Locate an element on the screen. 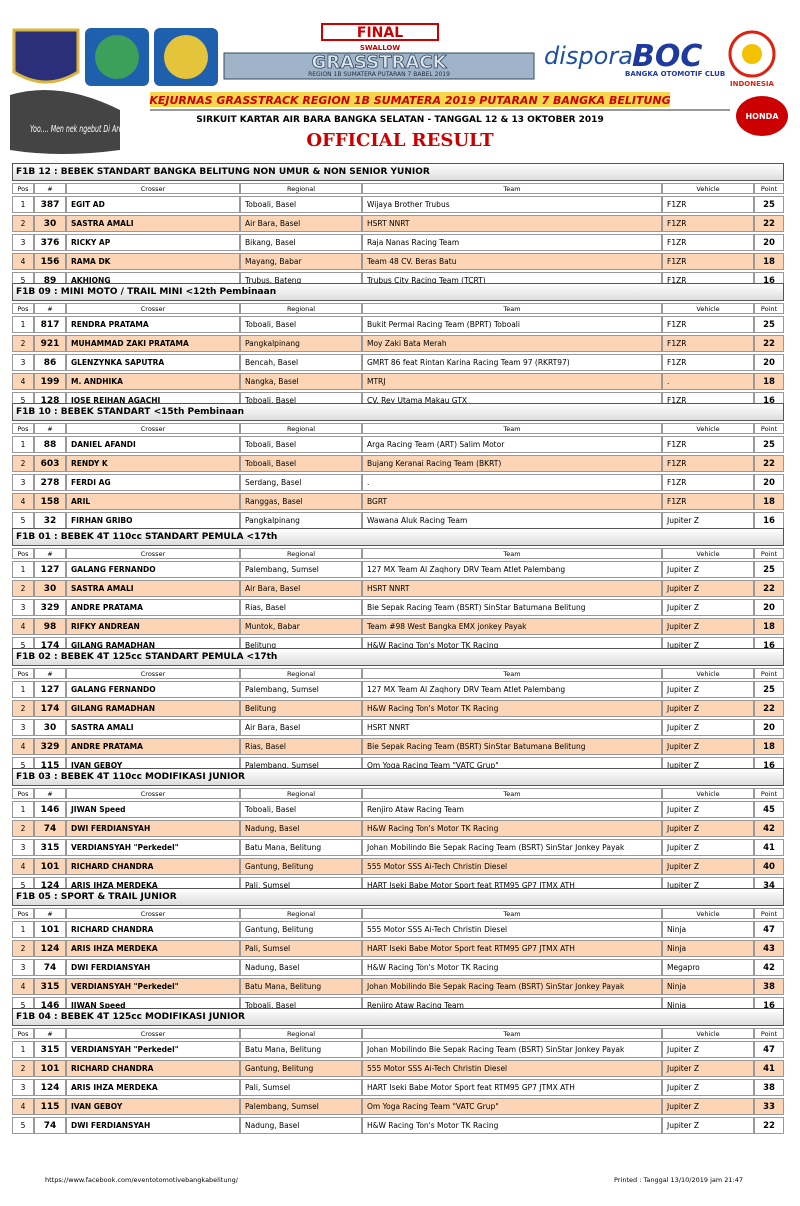 The image size is (800, 1206). cell: IVAN GEBOY is located at coordinates (153, 1106).